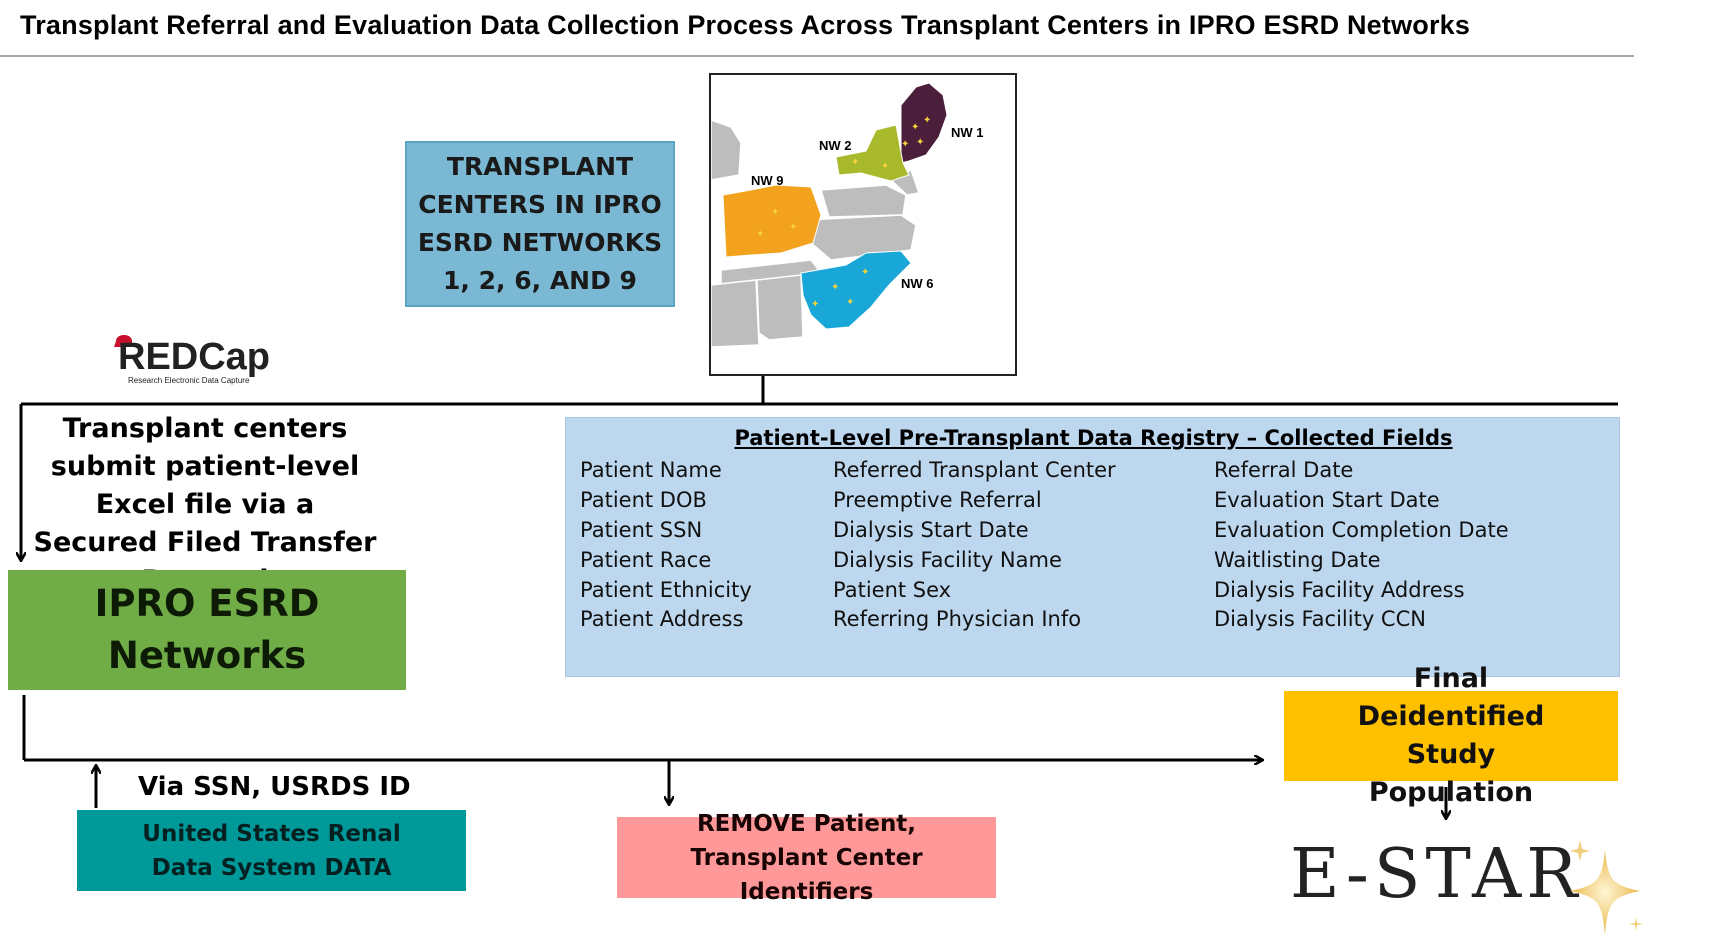  I want to click on map-region-nw6, so click(856, 290).